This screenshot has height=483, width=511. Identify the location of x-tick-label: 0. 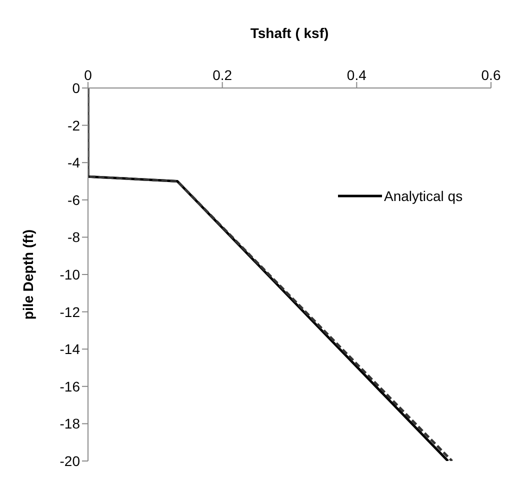
(88, 75).